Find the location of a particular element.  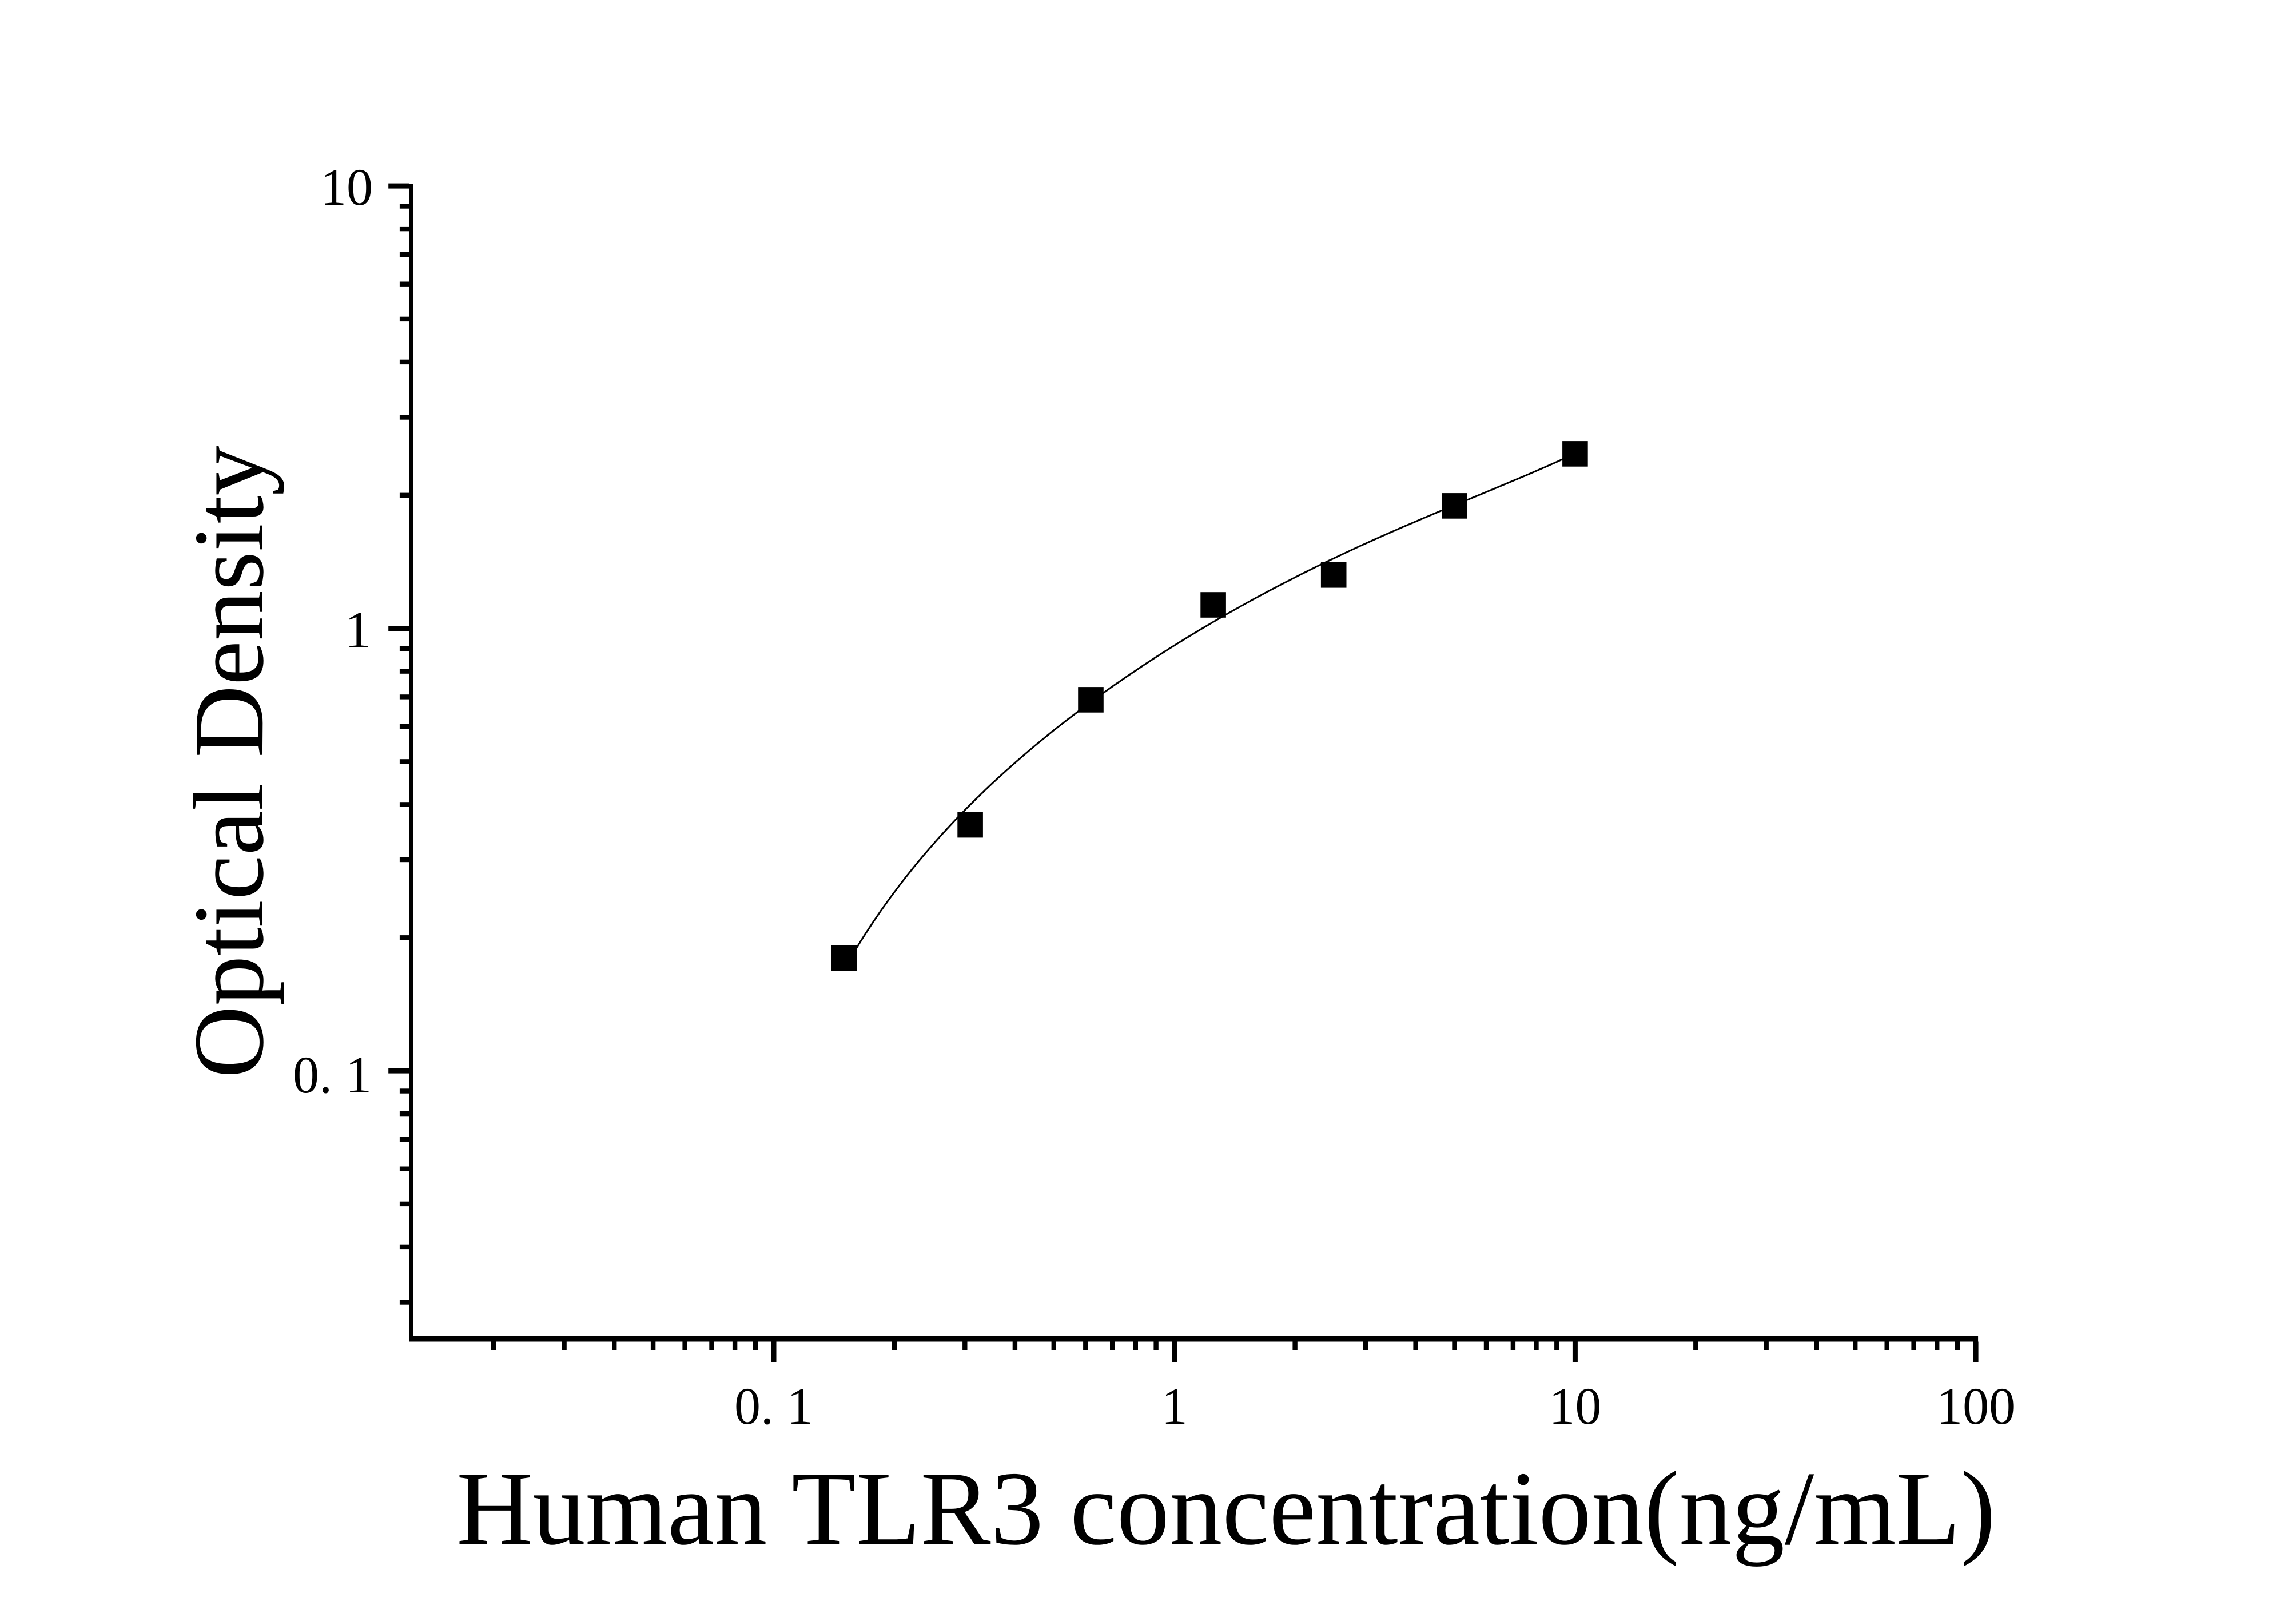

svg-text: 100 is located at coordinates (1975, 1406).